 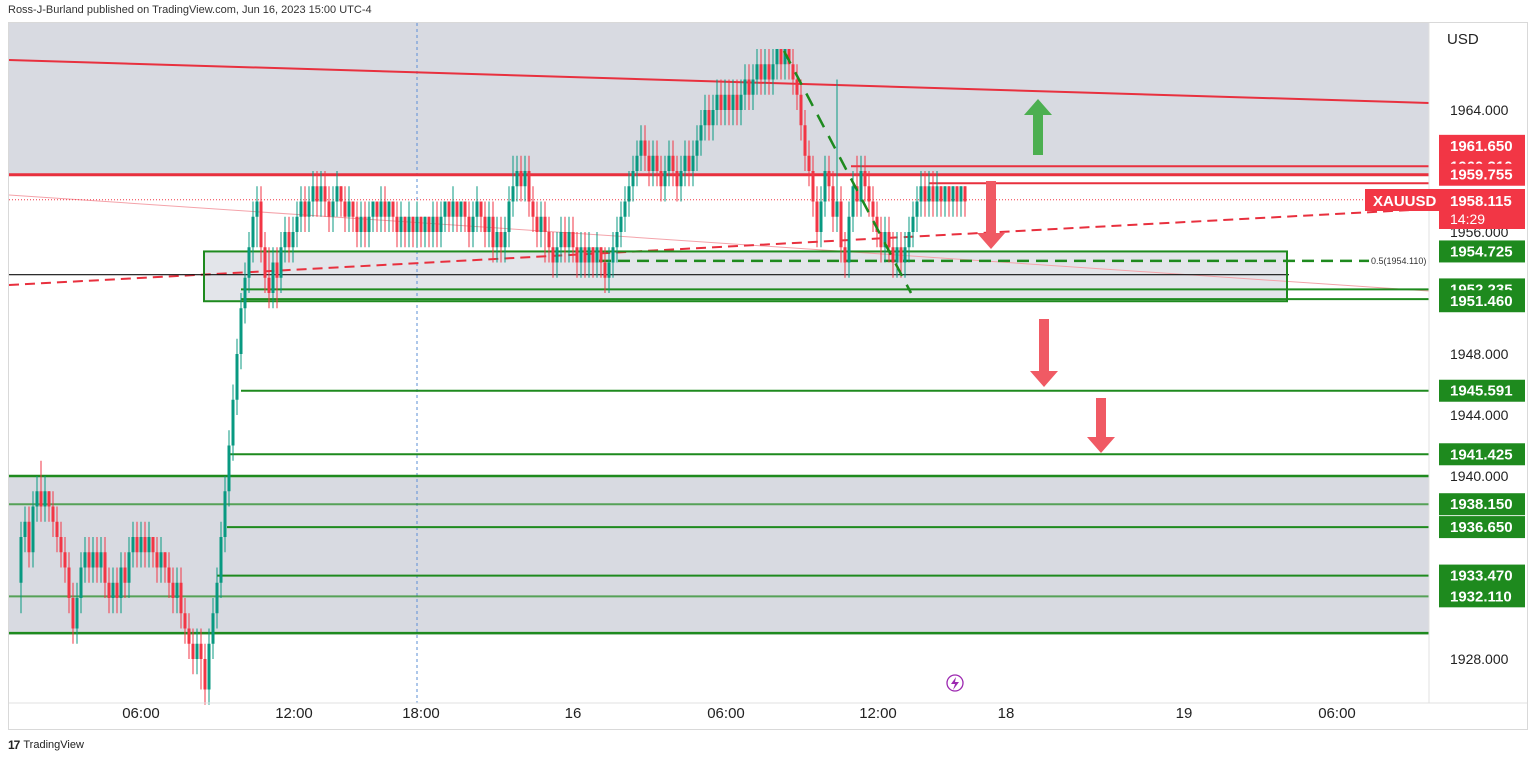 I want to click on y-tick-label: 1964.000, so click(x=1479, y=110).